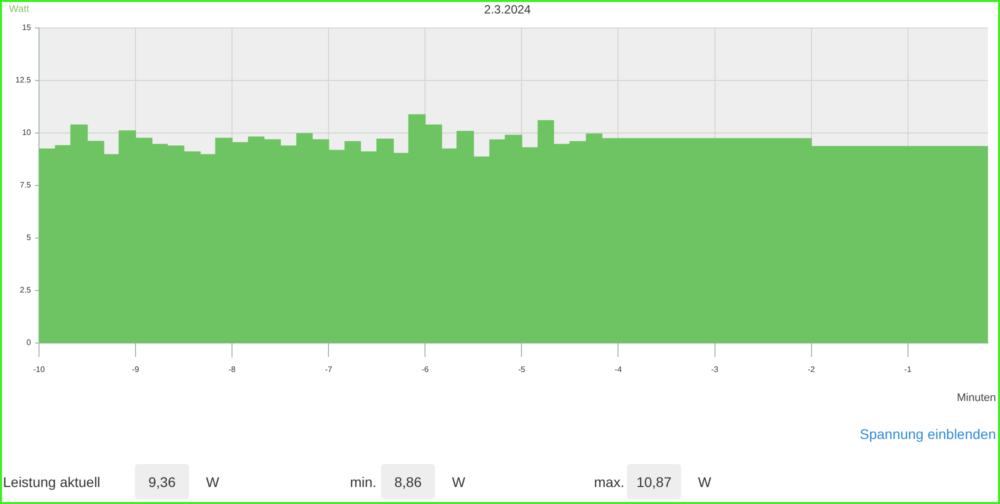 Image resolution: width=1000 pixels, height=504 pixels. Describe the element at coordinates (522, 369) in the screenshot. I see `x-tick-label: -5` at that location.